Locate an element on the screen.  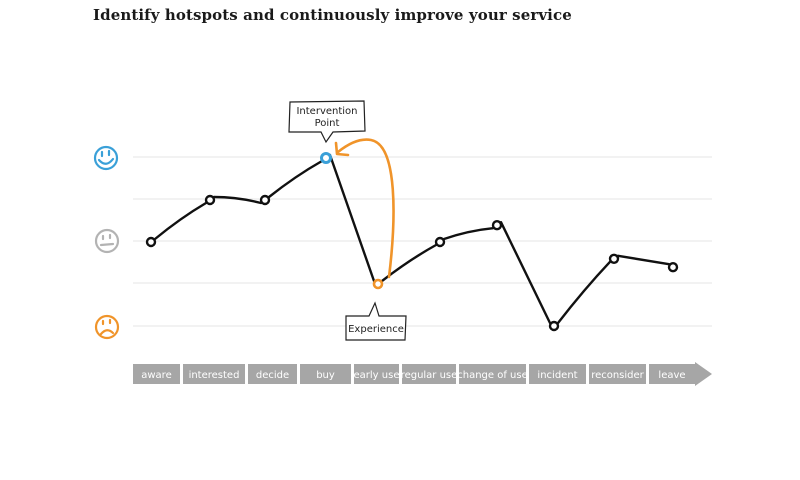
stage-label-decide: decide is located at coordinates (272, 375).